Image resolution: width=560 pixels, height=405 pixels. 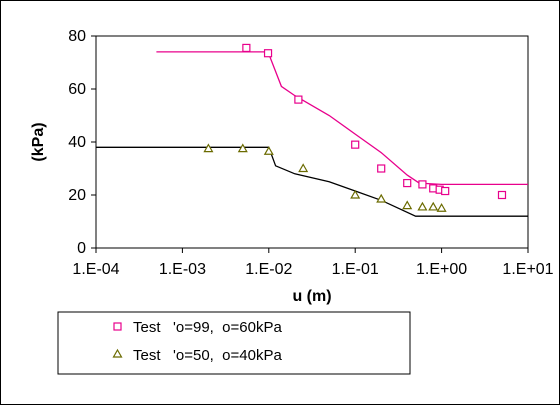 I want to click on x-tick-label: 1.E-02, so click(x=268, y=269).